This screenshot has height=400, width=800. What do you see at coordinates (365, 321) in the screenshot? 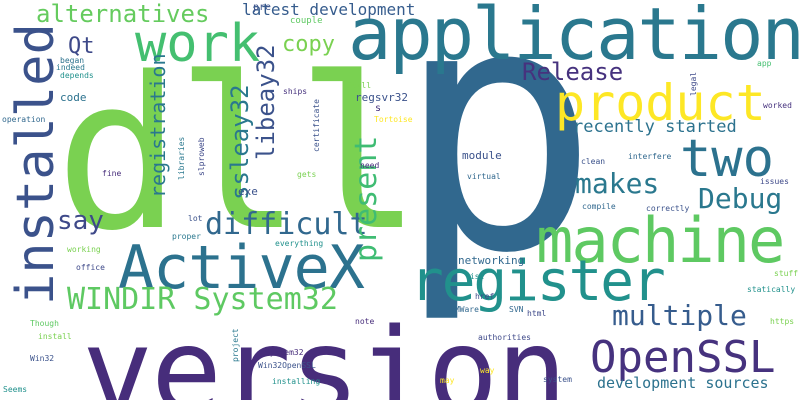
I see `word-note: note` at bounding box center [365, 321].